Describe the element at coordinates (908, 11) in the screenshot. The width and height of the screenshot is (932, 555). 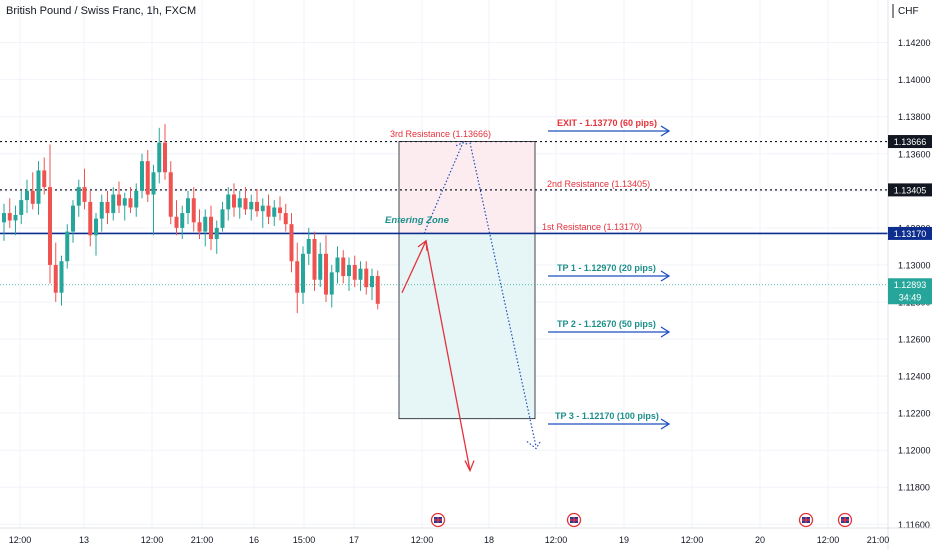
I see `currency-label: CHF` at that location.